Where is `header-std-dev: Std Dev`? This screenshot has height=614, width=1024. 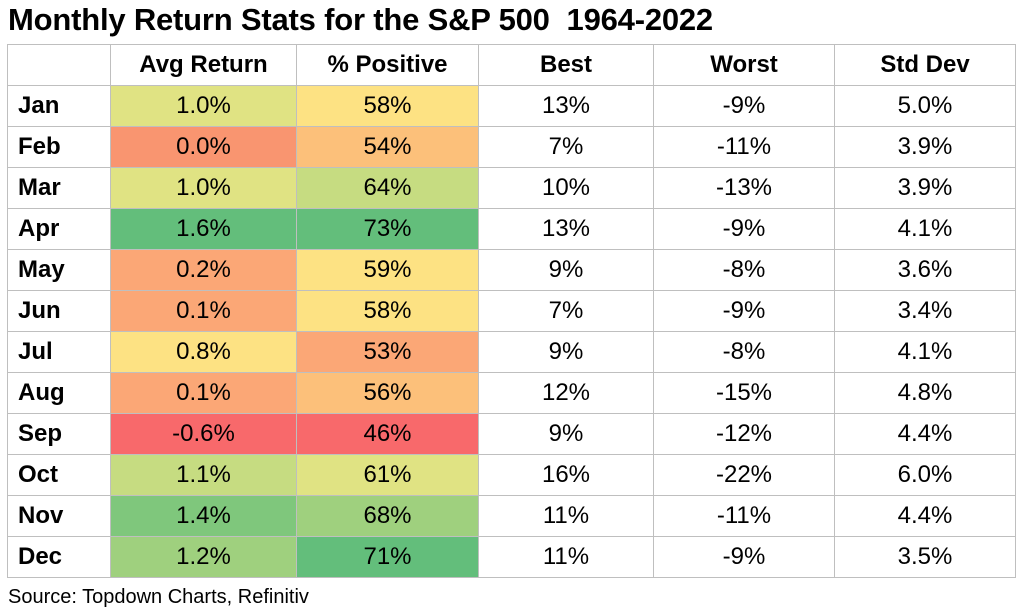
header-std-dev: Std Dev is located at coordinates (925, 65).